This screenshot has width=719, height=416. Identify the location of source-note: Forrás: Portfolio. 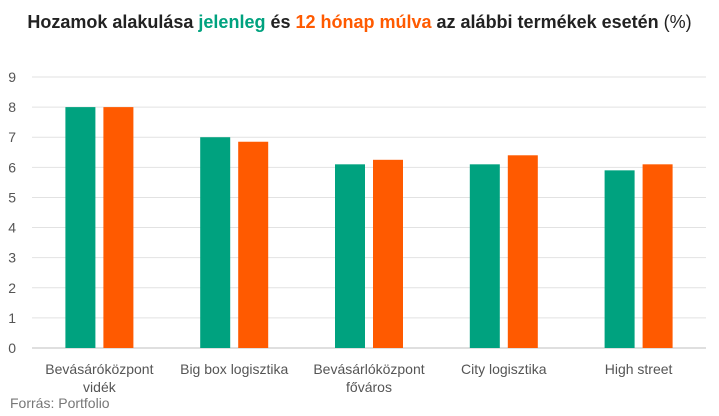
(60, 403).